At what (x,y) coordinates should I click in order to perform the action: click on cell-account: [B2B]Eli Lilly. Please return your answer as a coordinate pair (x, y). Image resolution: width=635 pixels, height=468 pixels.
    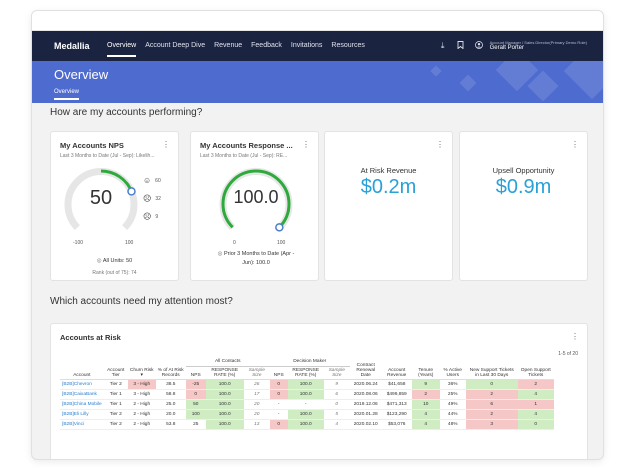
    Looking at the image, I should click on (82, 414).